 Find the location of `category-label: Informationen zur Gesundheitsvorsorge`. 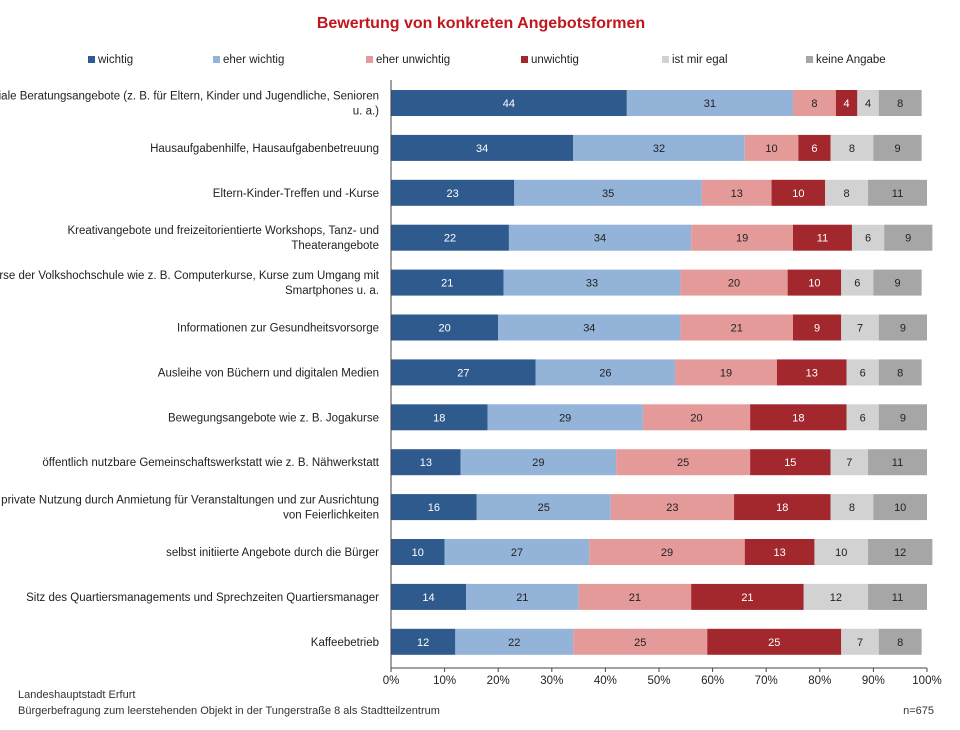

category-label: Informationen zur Gesundheitsvorsorge is located at coordinates (278, 329).